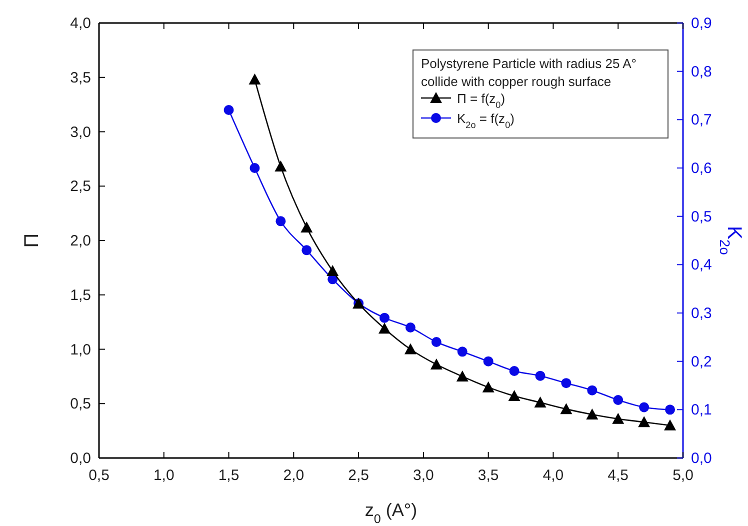  Describe the element at coordinates (293, 475) in the screenshot. I see `x-tick-label: 2,0` at that location.